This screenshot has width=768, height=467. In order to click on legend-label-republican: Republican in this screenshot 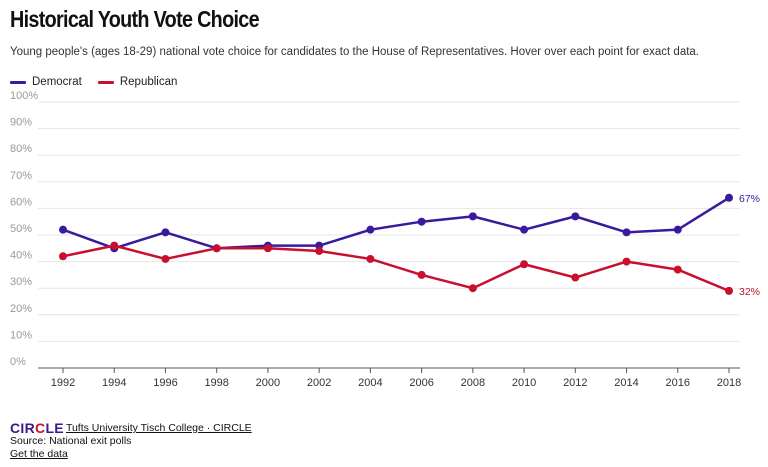, I will do `click(148, 82)`.